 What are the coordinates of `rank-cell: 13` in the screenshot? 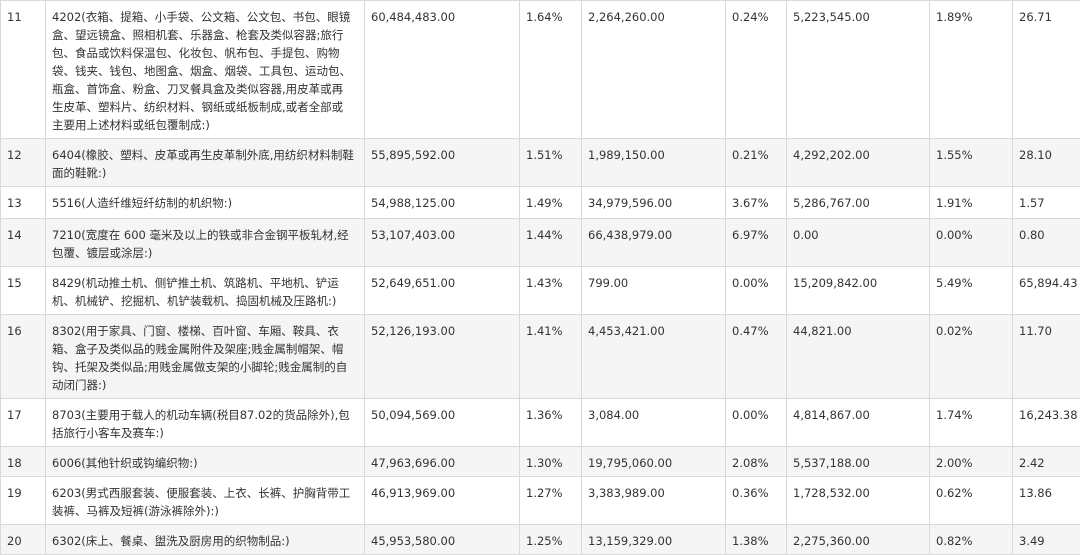 It's located at (23, 203).